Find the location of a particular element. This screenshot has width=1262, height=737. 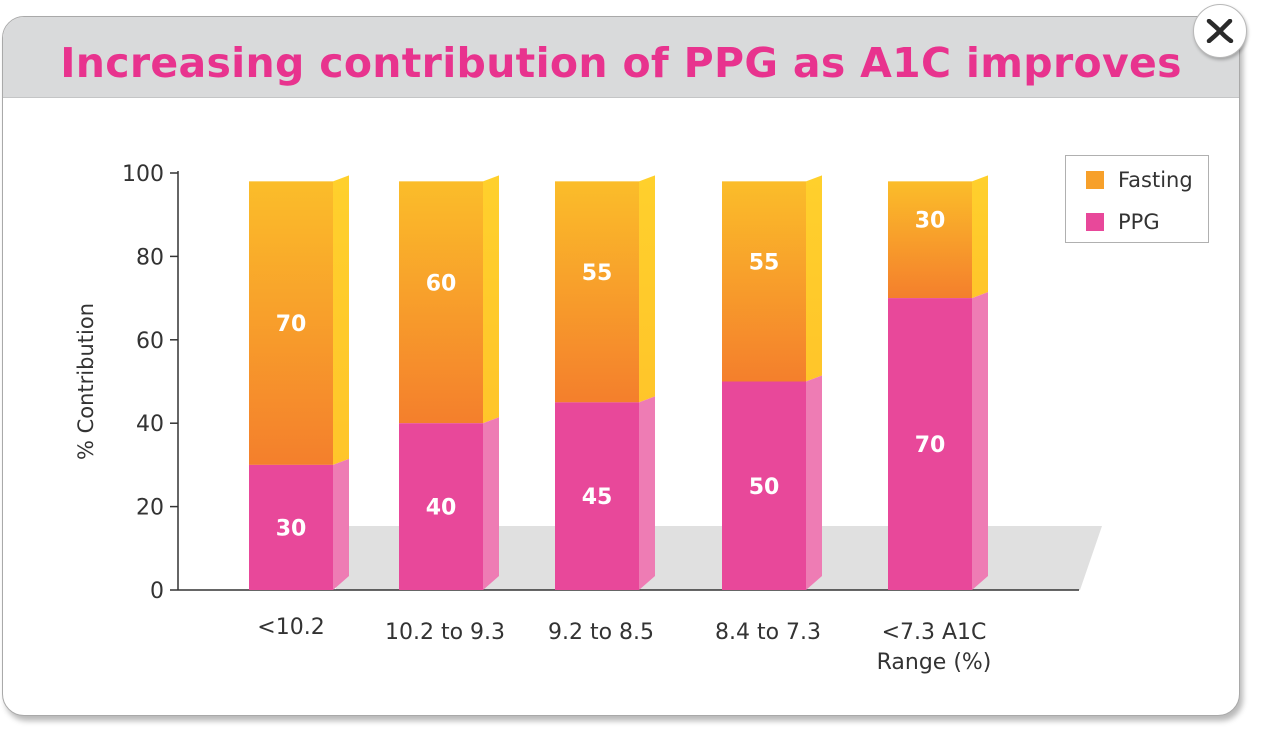

data-label-ppg: 50 is located at coordinates (764, 487).